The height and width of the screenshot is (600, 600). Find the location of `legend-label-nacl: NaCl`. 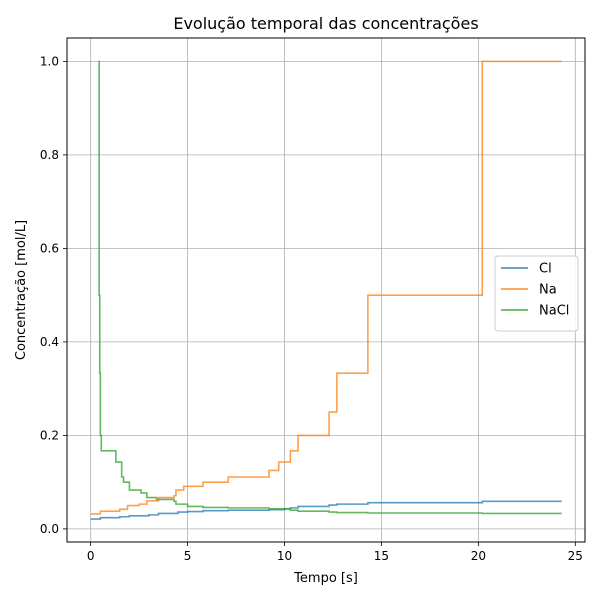

legend-label-nacl: NaCl is located at coordinates (554, 311).